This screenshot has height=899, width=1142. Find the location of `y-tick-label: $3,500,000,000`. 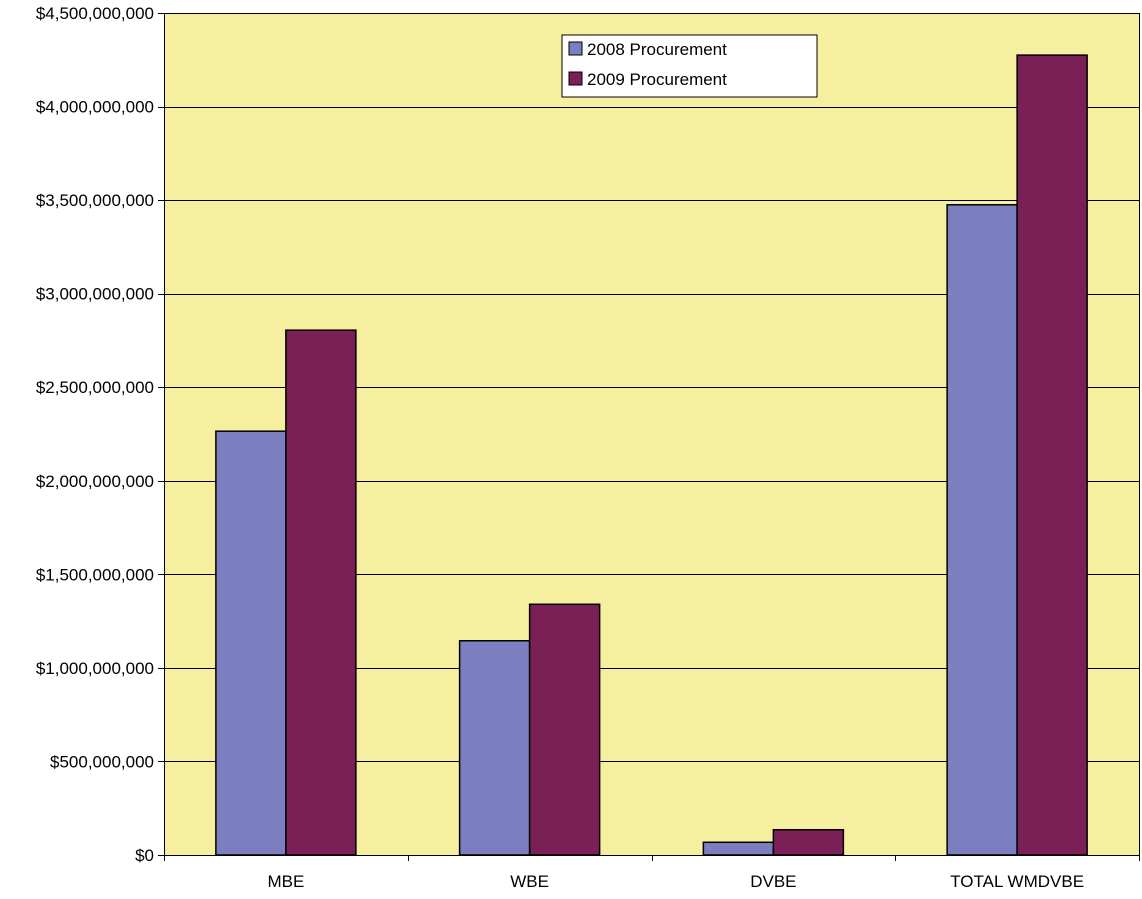

y-tick-label: $3,500,000,000 is located at coordinates (95, 200).